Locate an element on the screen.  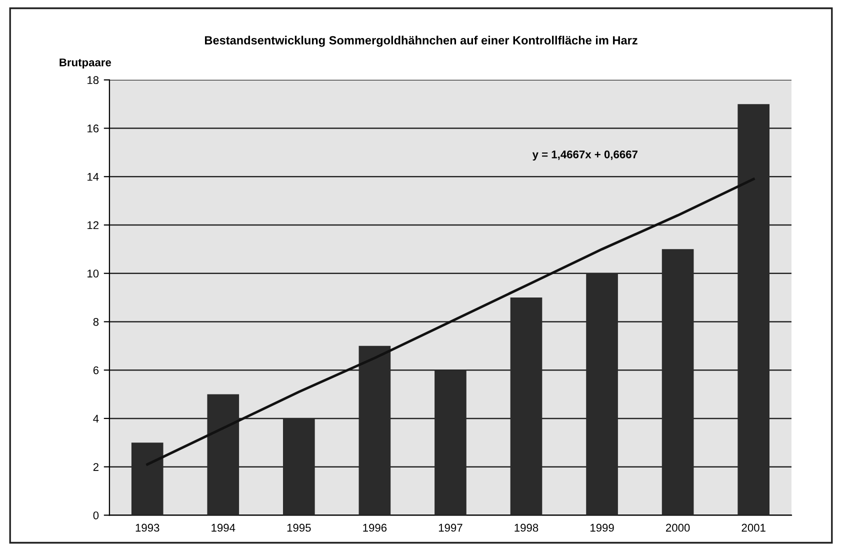
y-tick-label: 10 is located at coordinates (93, 274).